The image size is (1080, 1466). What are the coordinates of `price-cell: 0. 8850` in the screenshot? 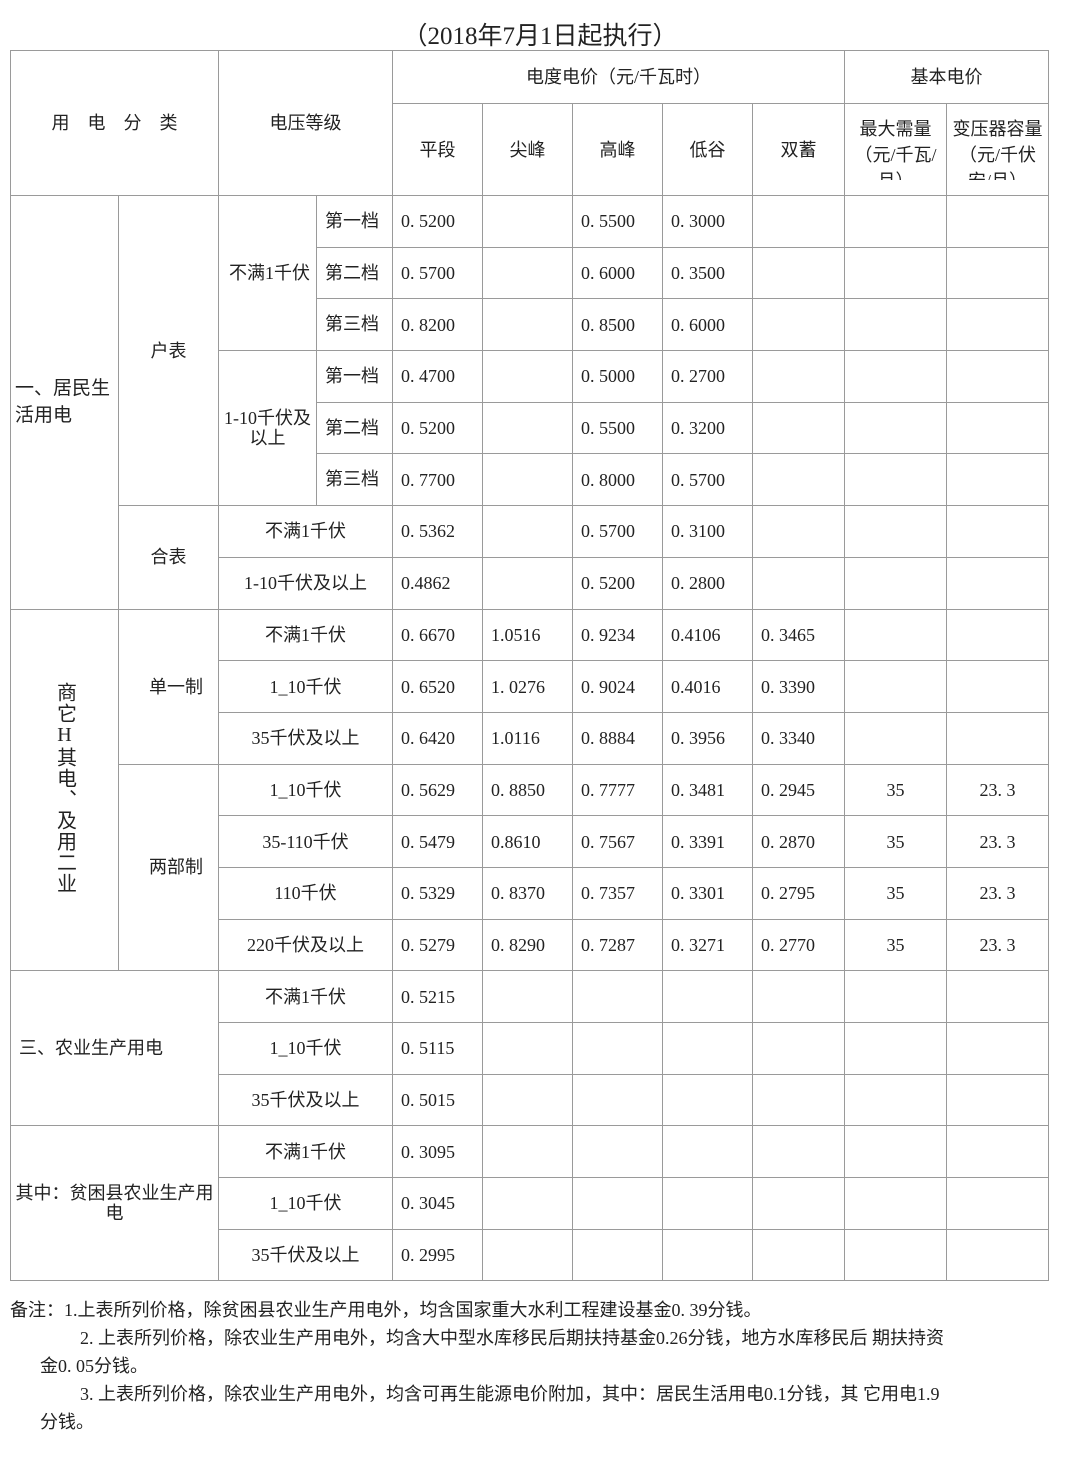 It's located at (527, 790).